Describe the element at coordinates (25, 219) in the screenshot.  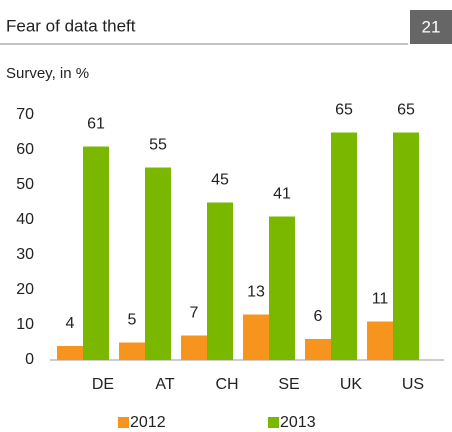
I see `y-tick-label: 40` at that location.